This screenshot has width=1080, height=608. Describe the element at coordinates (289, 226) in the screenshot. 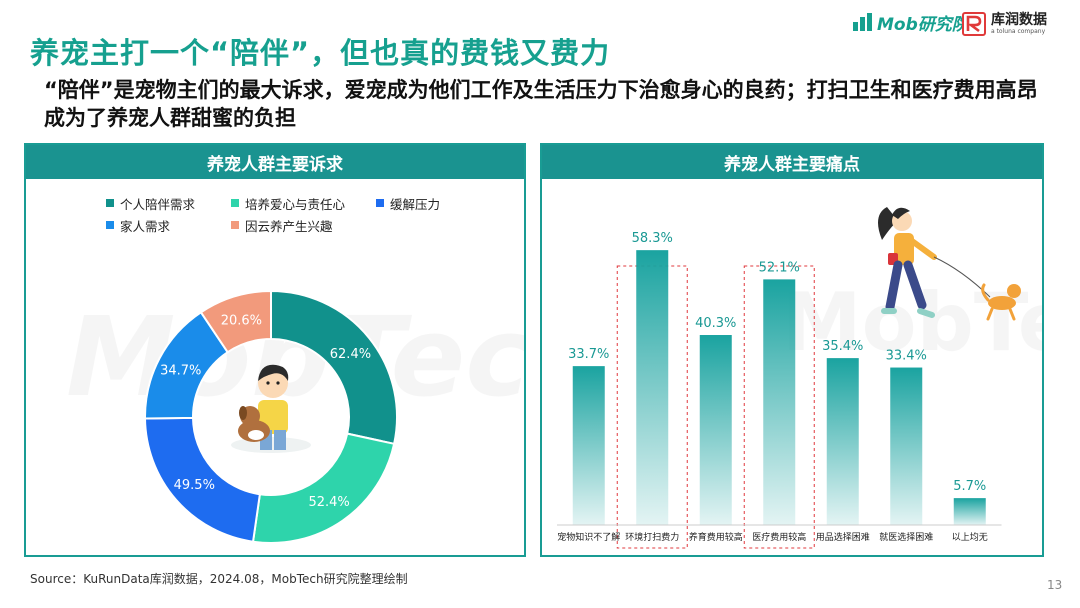

I see `legend-label: 因云养产生兴趣` at that location.